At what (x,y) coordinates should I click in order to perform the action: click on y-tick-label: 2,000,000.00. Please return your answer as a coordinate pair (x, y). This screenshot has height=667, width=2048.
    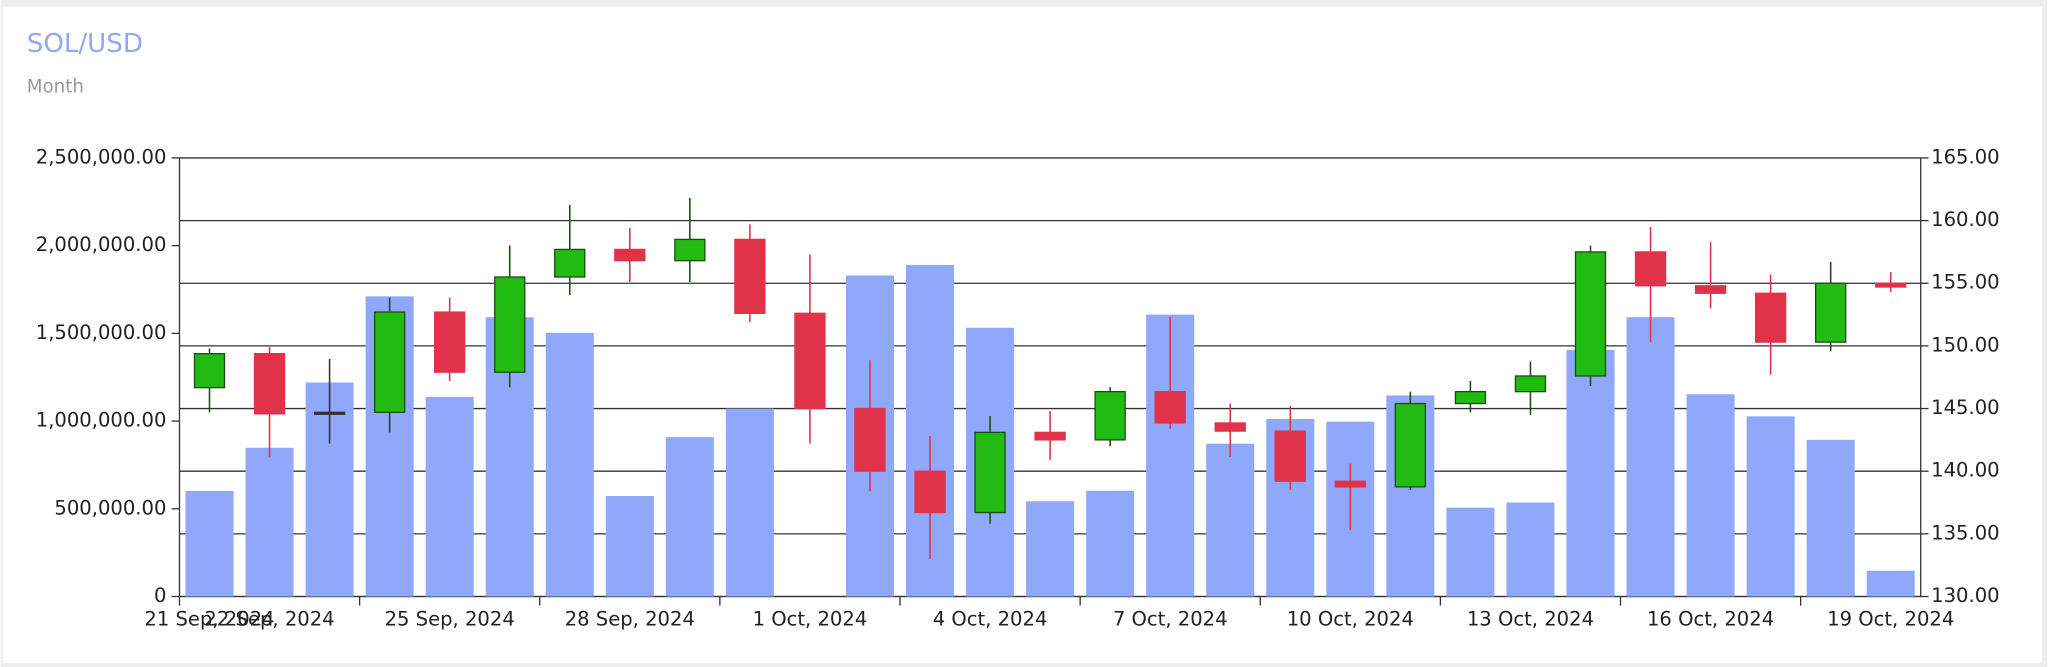
    Looking at the image, I should click on (101, 244).